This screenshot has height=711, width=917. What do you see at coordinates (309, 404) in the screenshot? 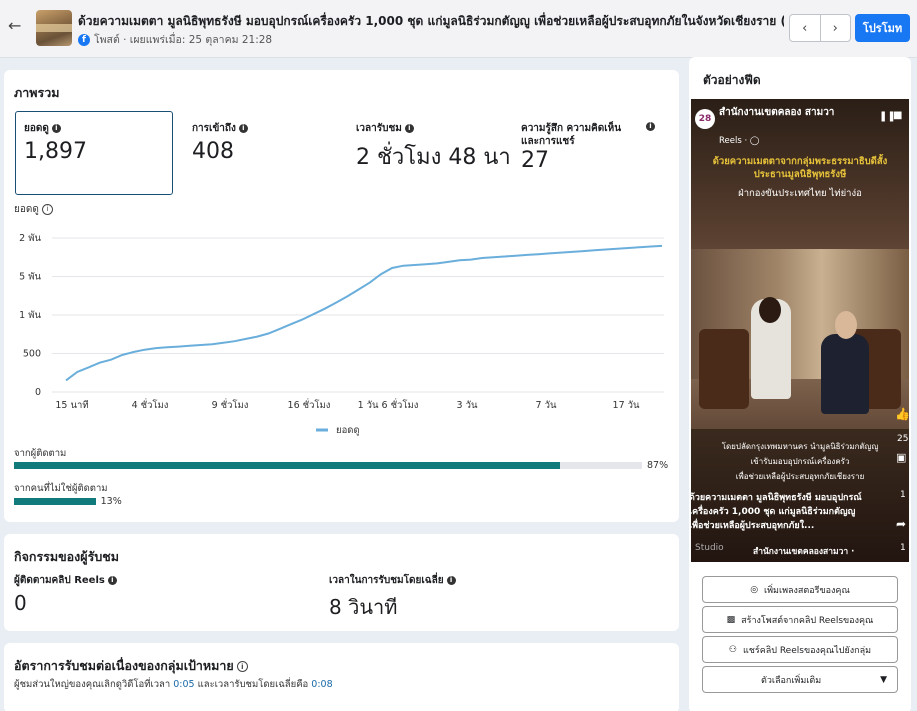
I see `x-tick-label: 16 ชั่วโมง` at bounding box center [309, 404].